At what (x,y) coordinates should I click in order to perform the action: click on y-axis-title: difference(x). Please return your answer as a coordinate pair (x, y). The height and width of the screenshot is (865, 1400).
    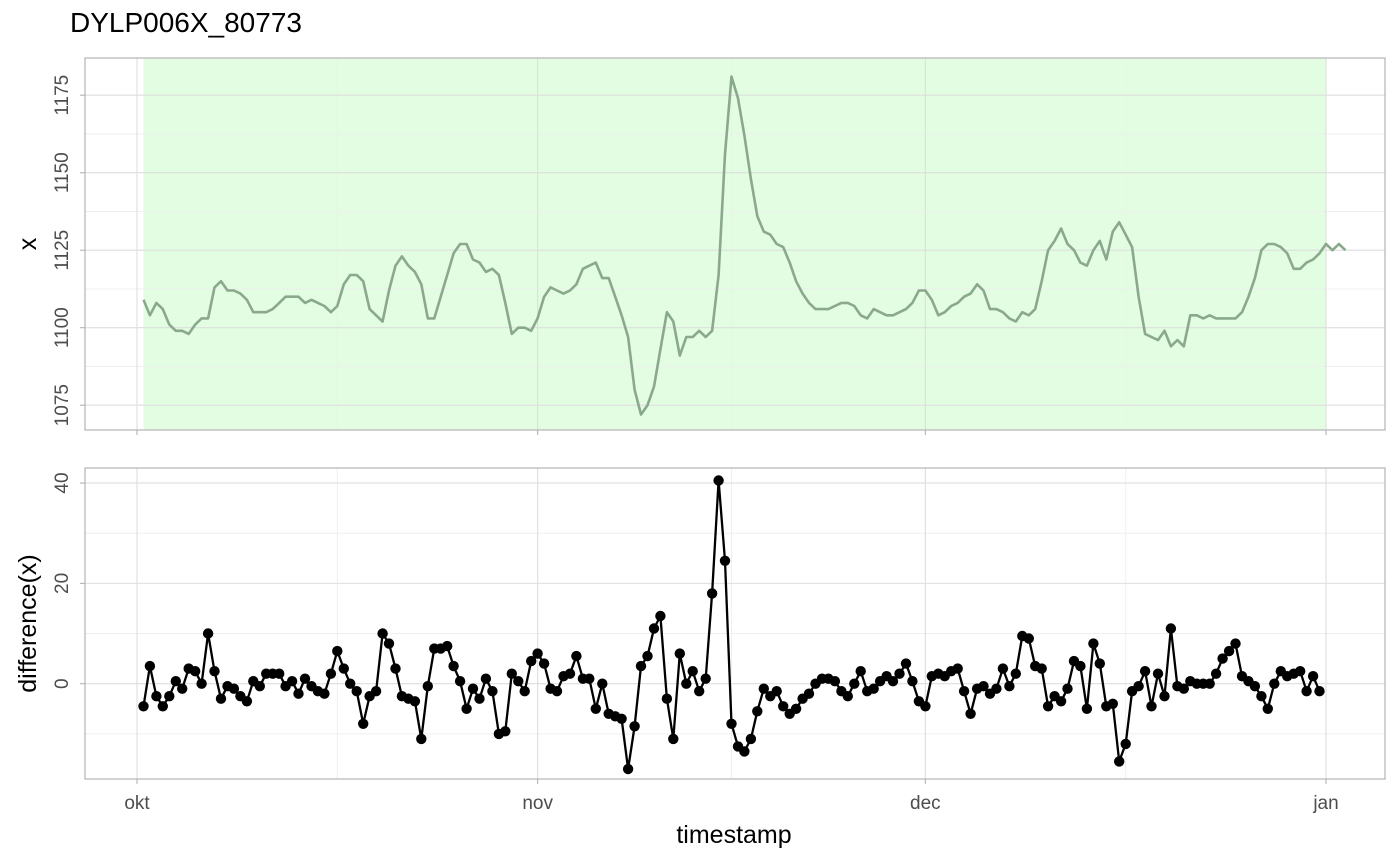
    Looking at the image, I should click on (28, 623).